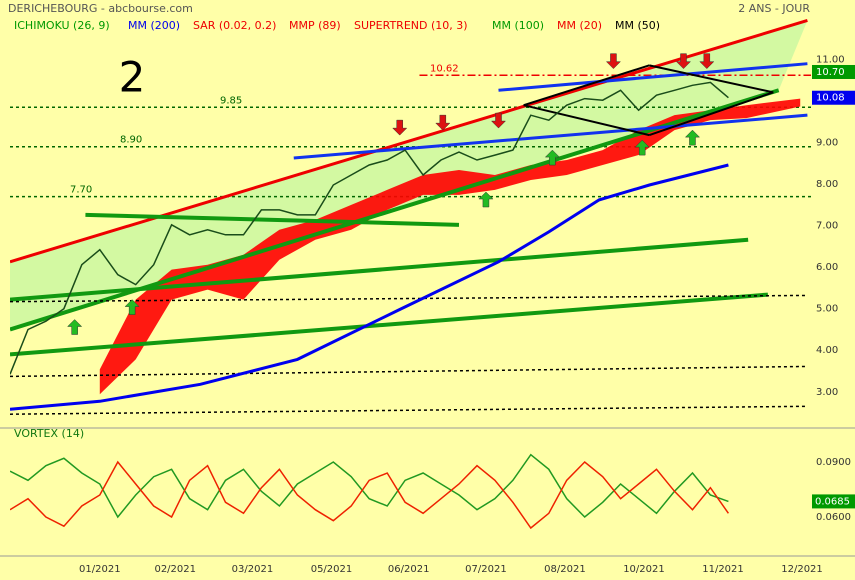  What do you see at coordinates (827, 184) in the screenshot?
I see `y-tick-label: 8.00` at bounding box center [827, 184].